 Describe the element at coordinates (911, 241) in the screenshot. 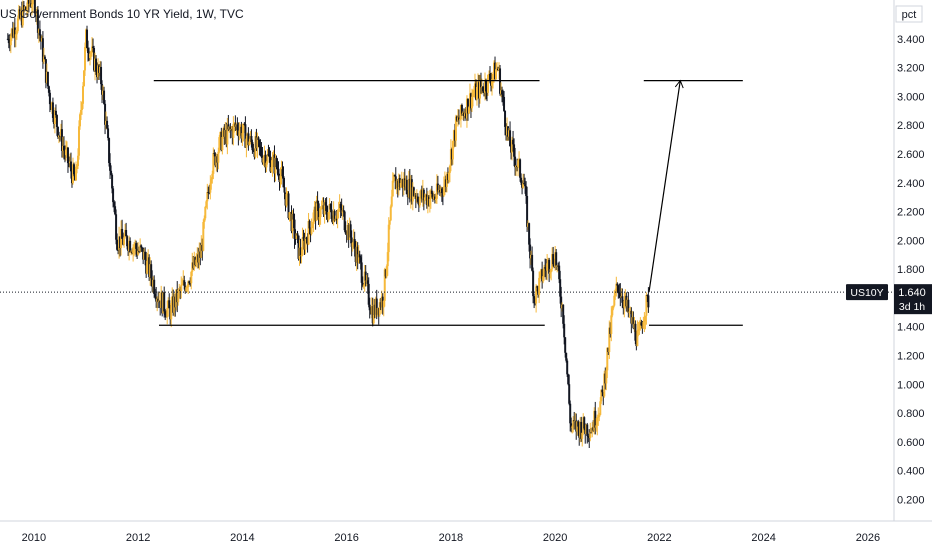

I see `y-tick-label-8: 2.000` at that location.